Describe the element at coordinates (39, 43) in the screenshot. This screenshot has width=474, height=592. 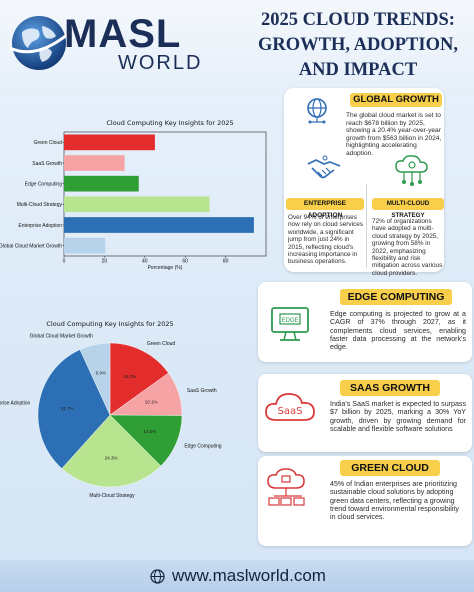
I see `globe-logo-icon` at that location.